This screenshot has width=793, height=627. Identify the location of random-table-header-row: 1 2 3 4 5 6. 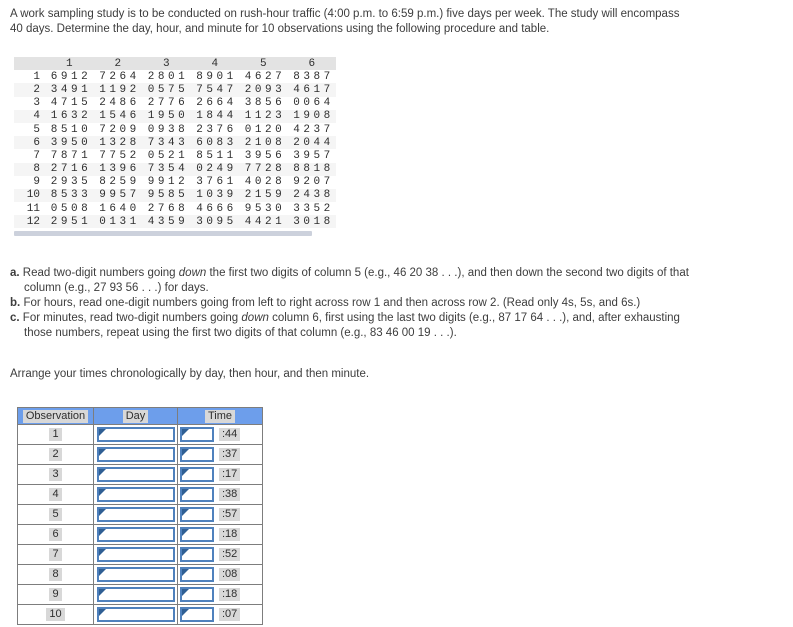
(175, 64).